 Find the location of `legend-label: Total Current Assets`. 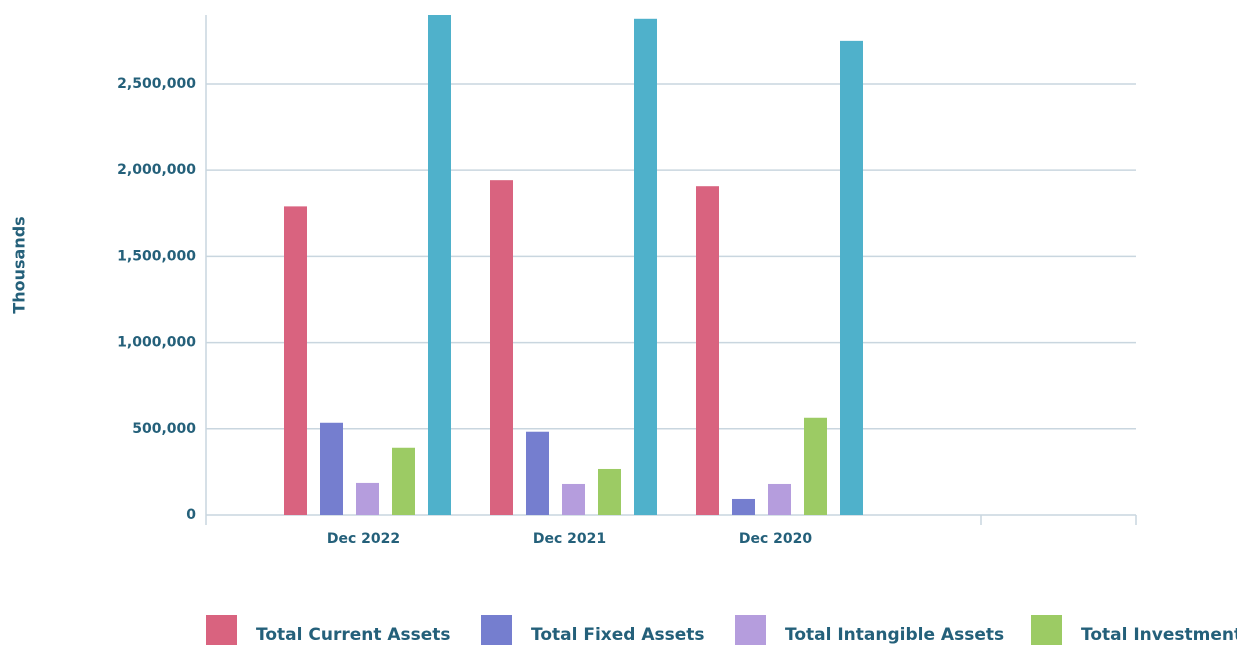

legend-label: Total Current Assets is located at coordinates (353, 635).